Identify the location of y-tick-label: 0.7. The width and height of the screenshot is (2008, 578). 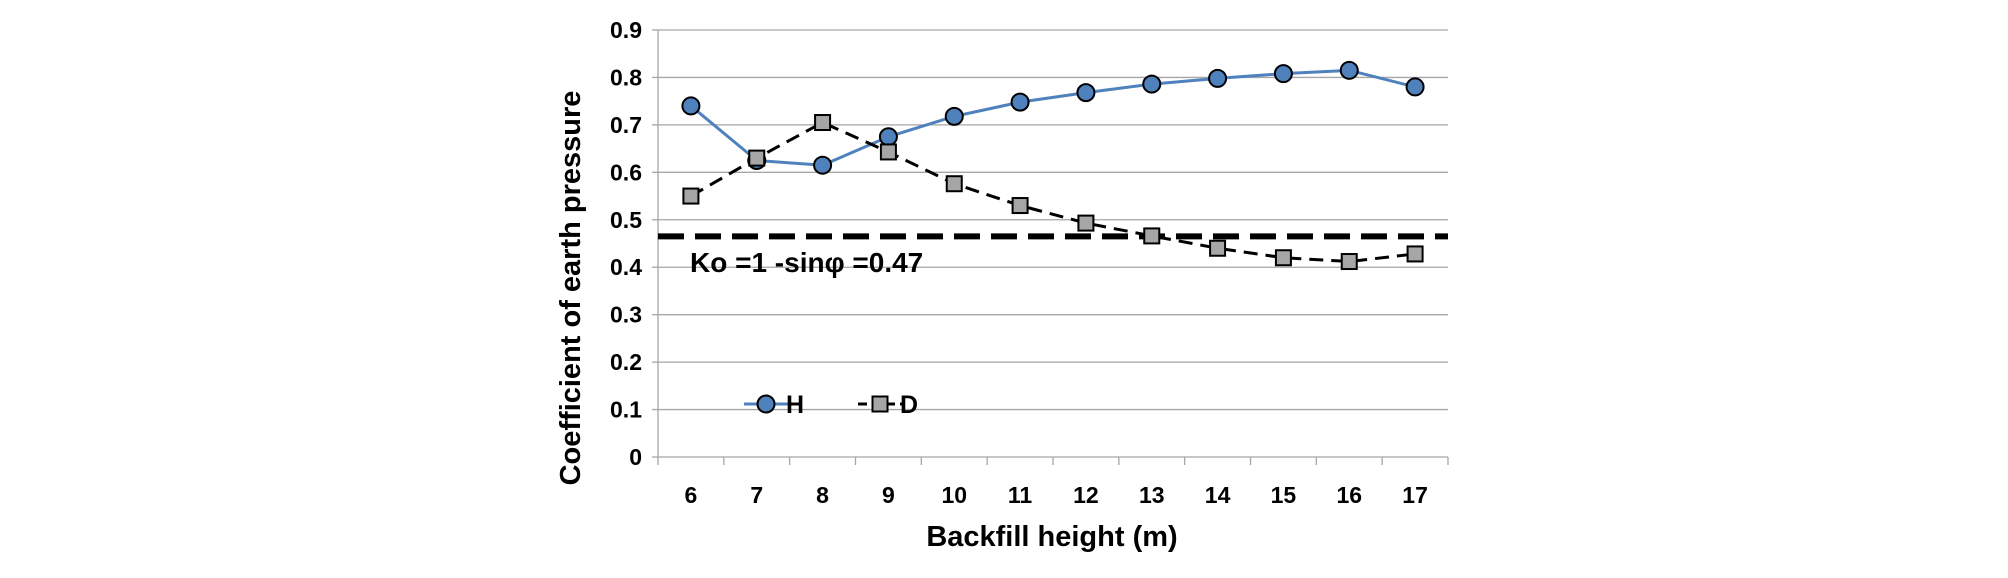
(626, 125).